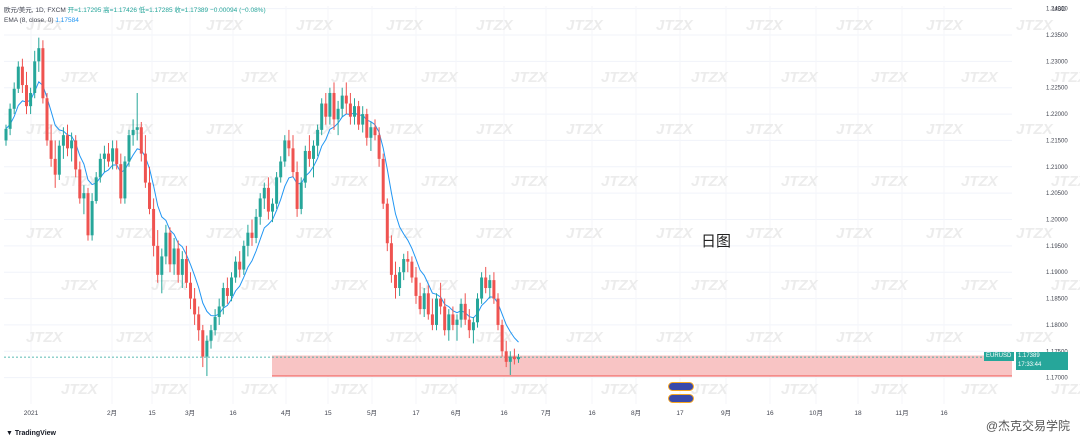 This screenshot has width=1080, height=440. What do you see at coordinates (901, 413) in the screenshot?
I see `time-tick-label: 11月` at bounding box center [901, 413].